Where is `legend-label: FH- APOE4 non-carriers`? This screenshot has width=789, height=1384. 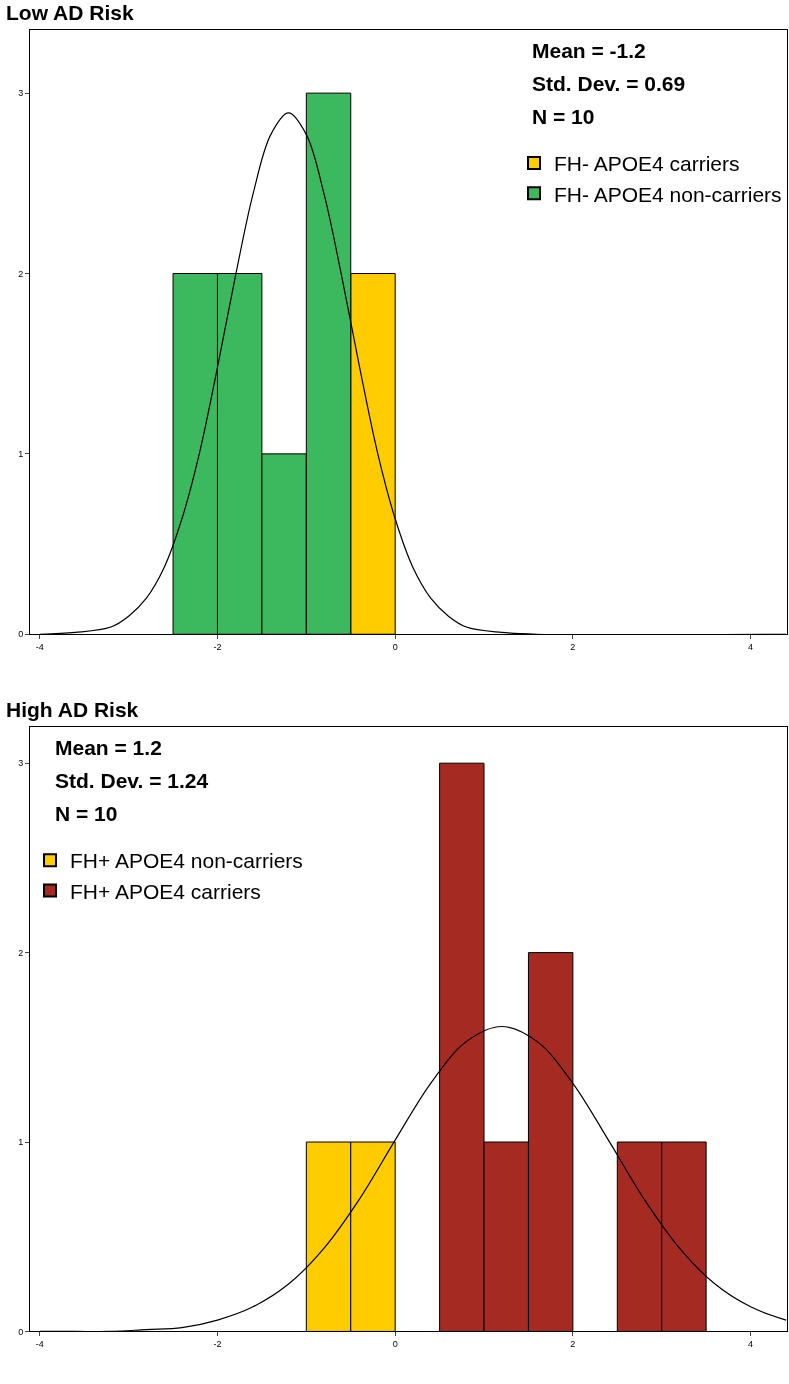 legend-label: FH- APOE4 non-carriers is located at coordinates (668, 194).